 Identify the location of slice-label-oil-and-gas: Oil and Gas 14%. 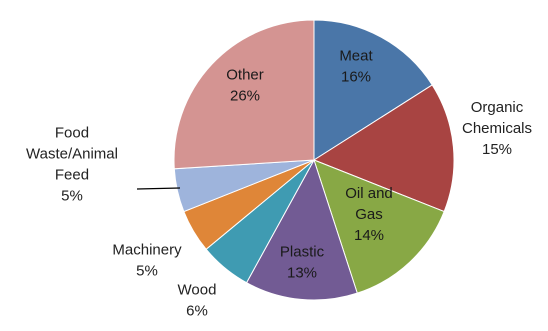
(369, 214).